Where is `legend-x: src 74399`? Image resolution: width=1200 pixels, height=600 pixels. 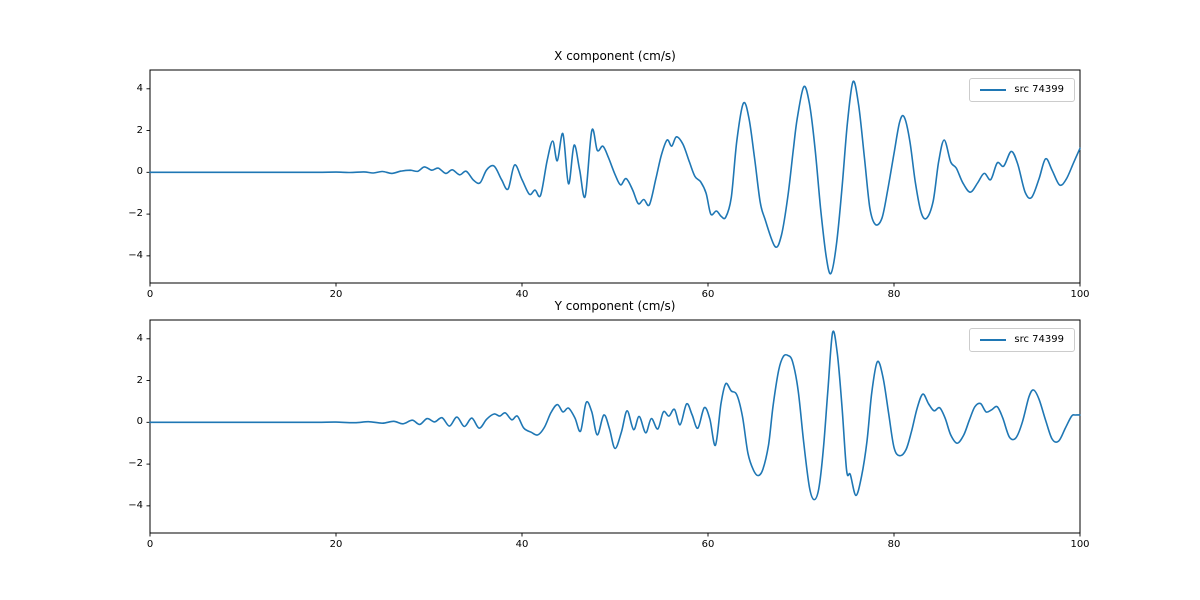
legend-x: src 74399 is located at coordinates (1022, 90).